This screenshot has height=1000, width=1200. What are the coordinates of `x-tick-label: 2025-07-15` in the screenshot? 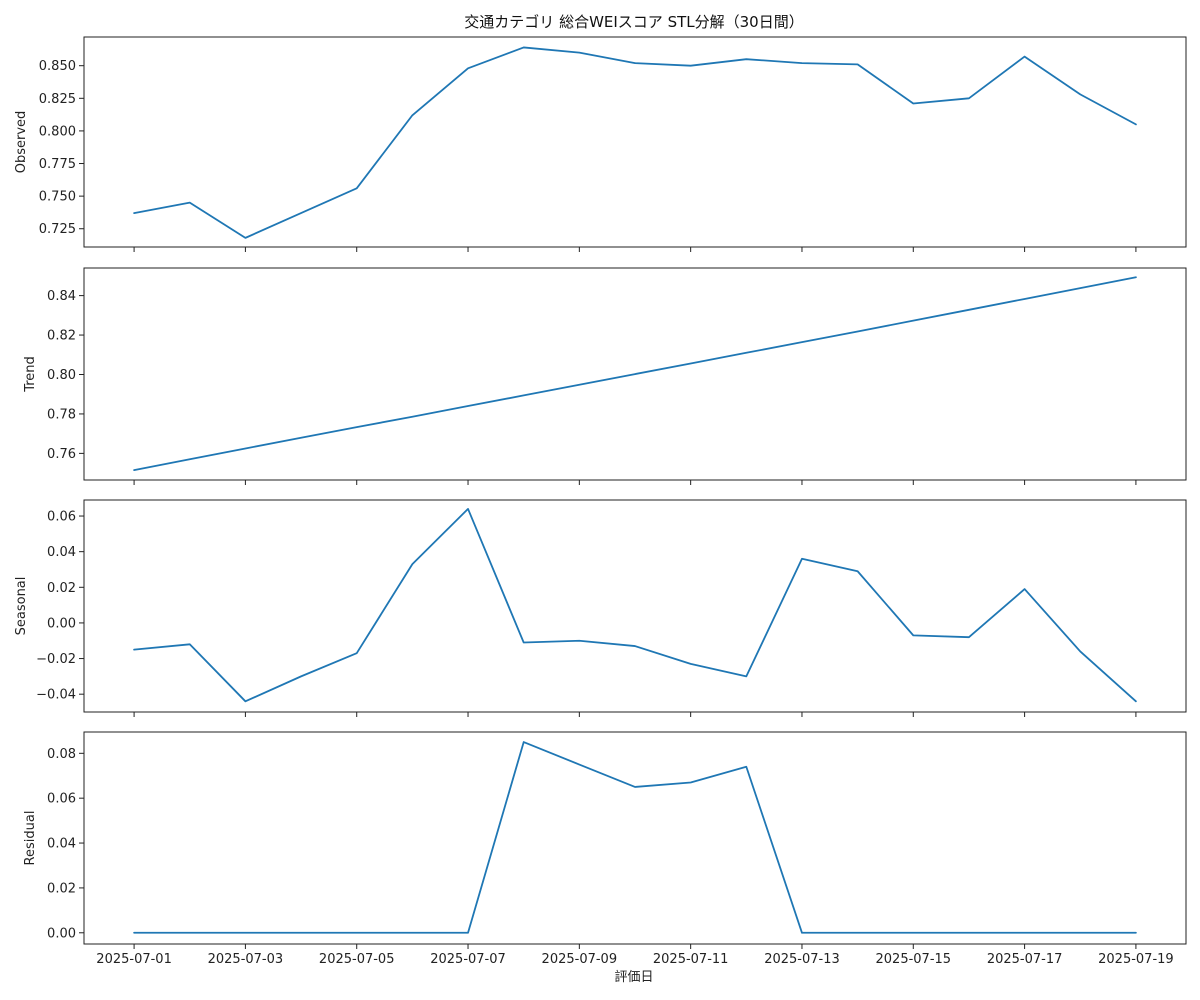 It's located at (914, 959).